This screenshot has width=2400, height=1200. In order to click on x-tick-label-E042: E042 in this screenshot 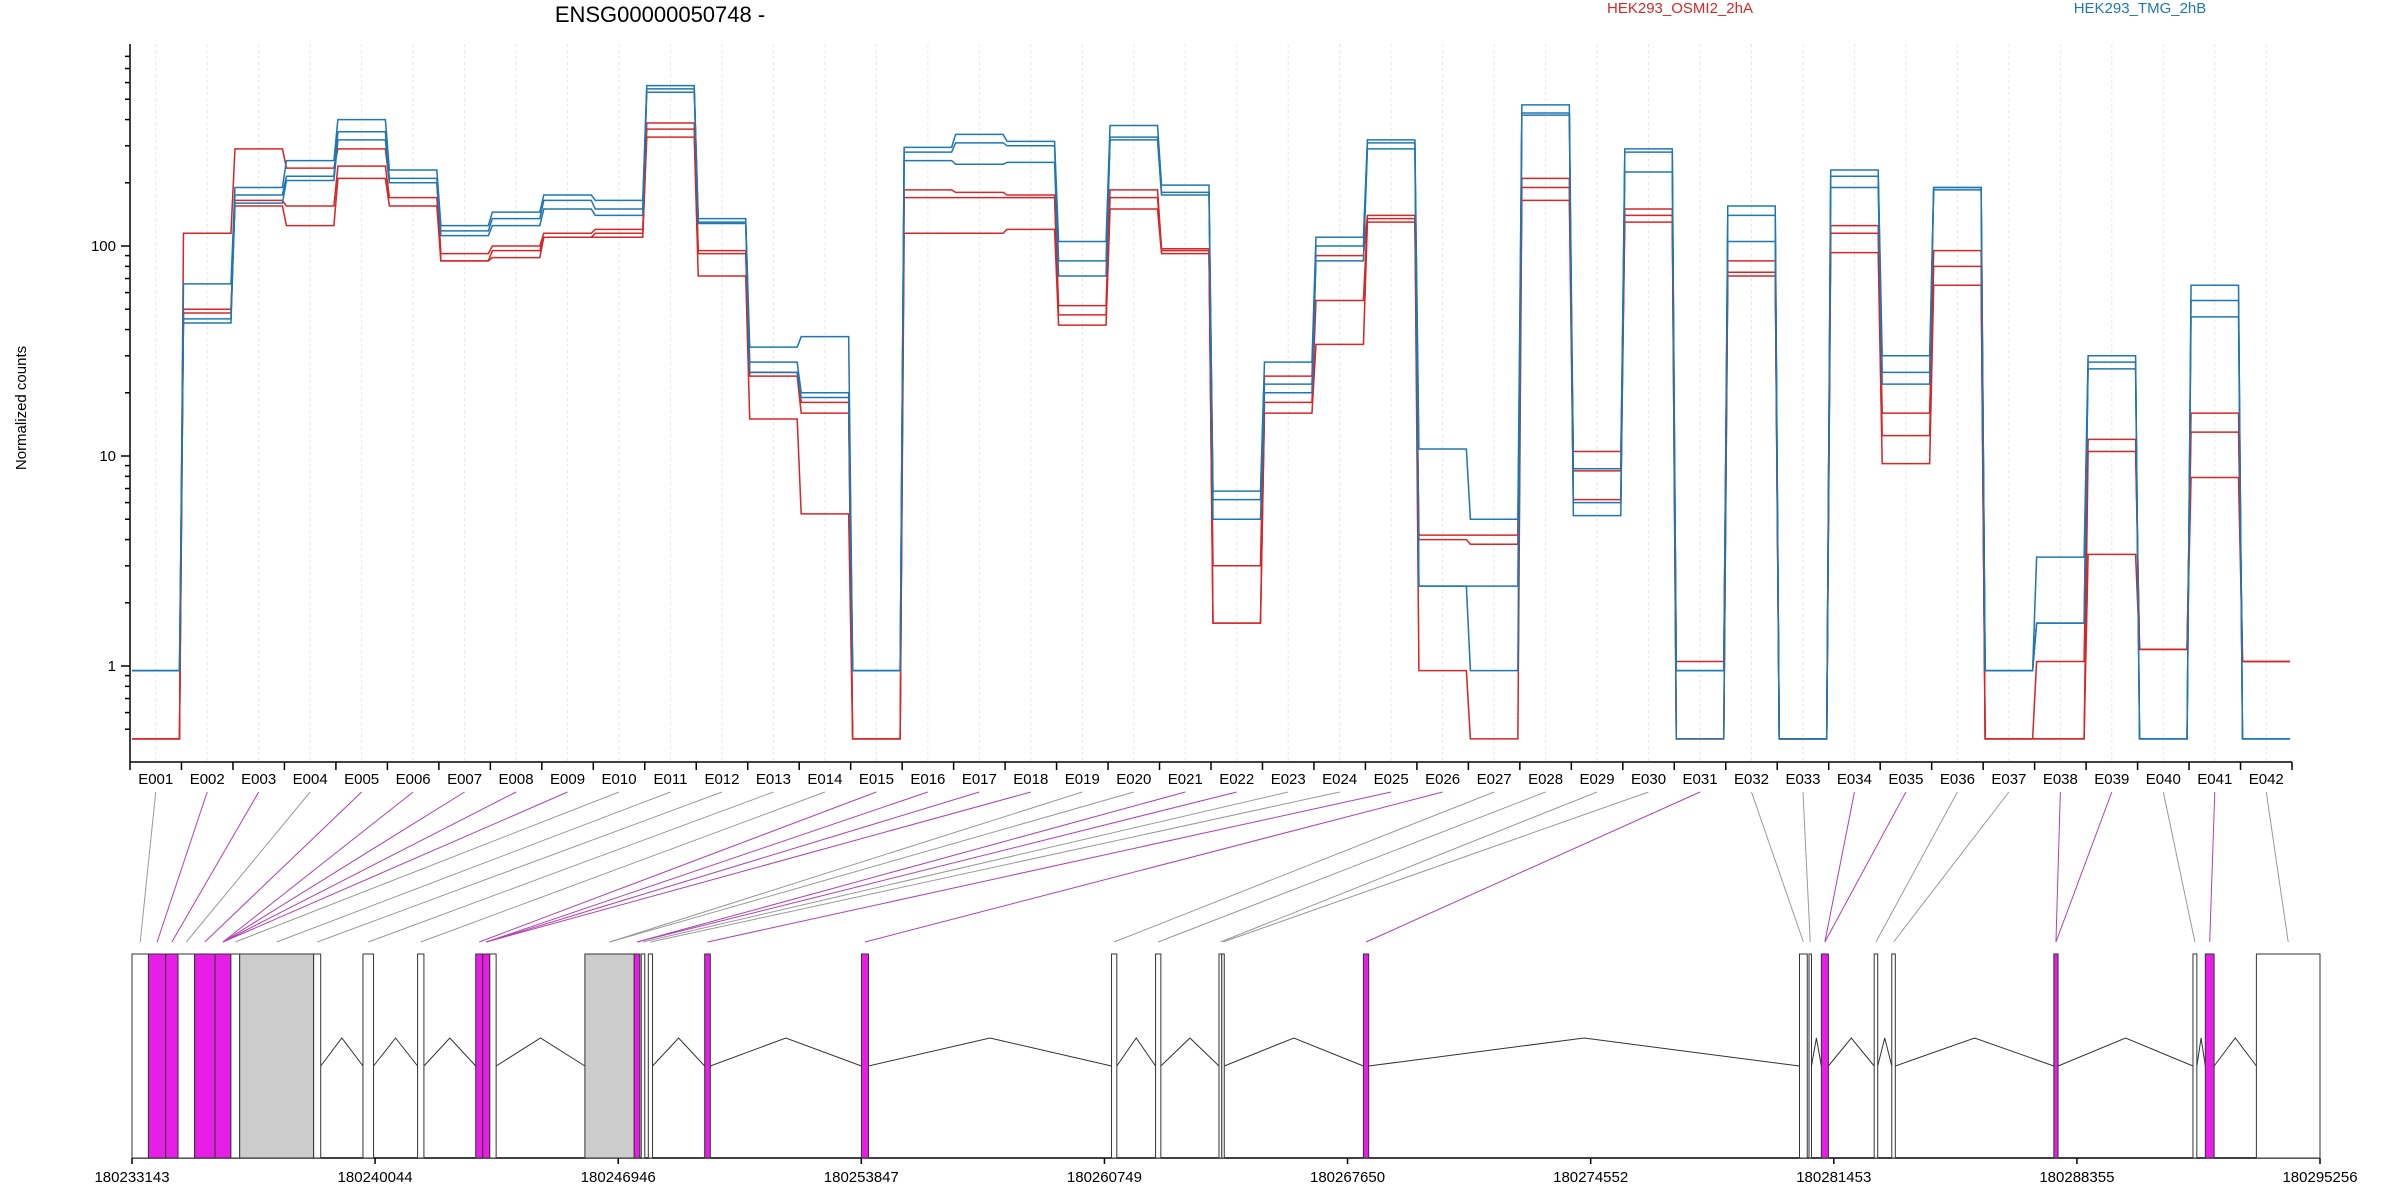, I will do `click(2266, 779)`.